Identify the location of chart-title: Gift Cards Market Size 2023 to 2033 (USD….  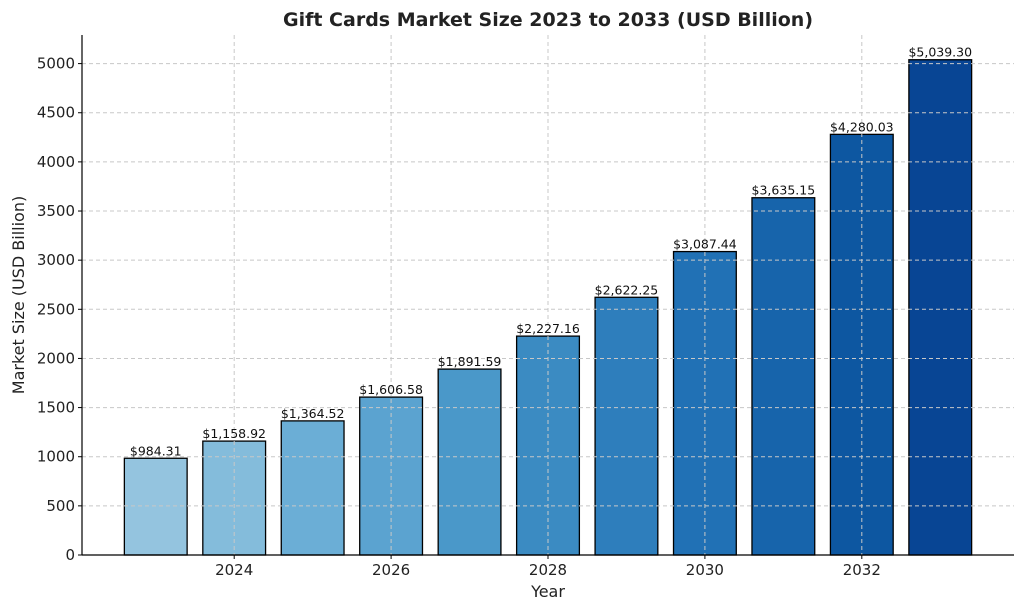
(548, 20).